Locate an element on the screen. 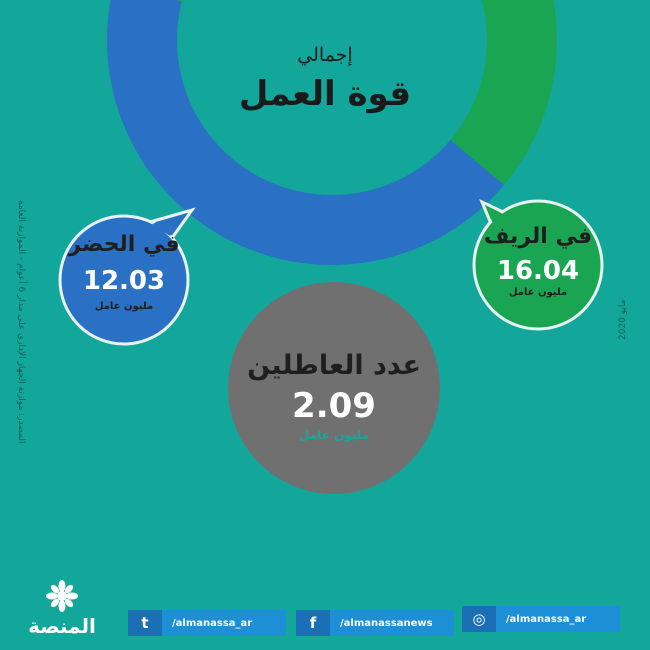  date-note: مايو 2020 is located at coordinates (624, 320).